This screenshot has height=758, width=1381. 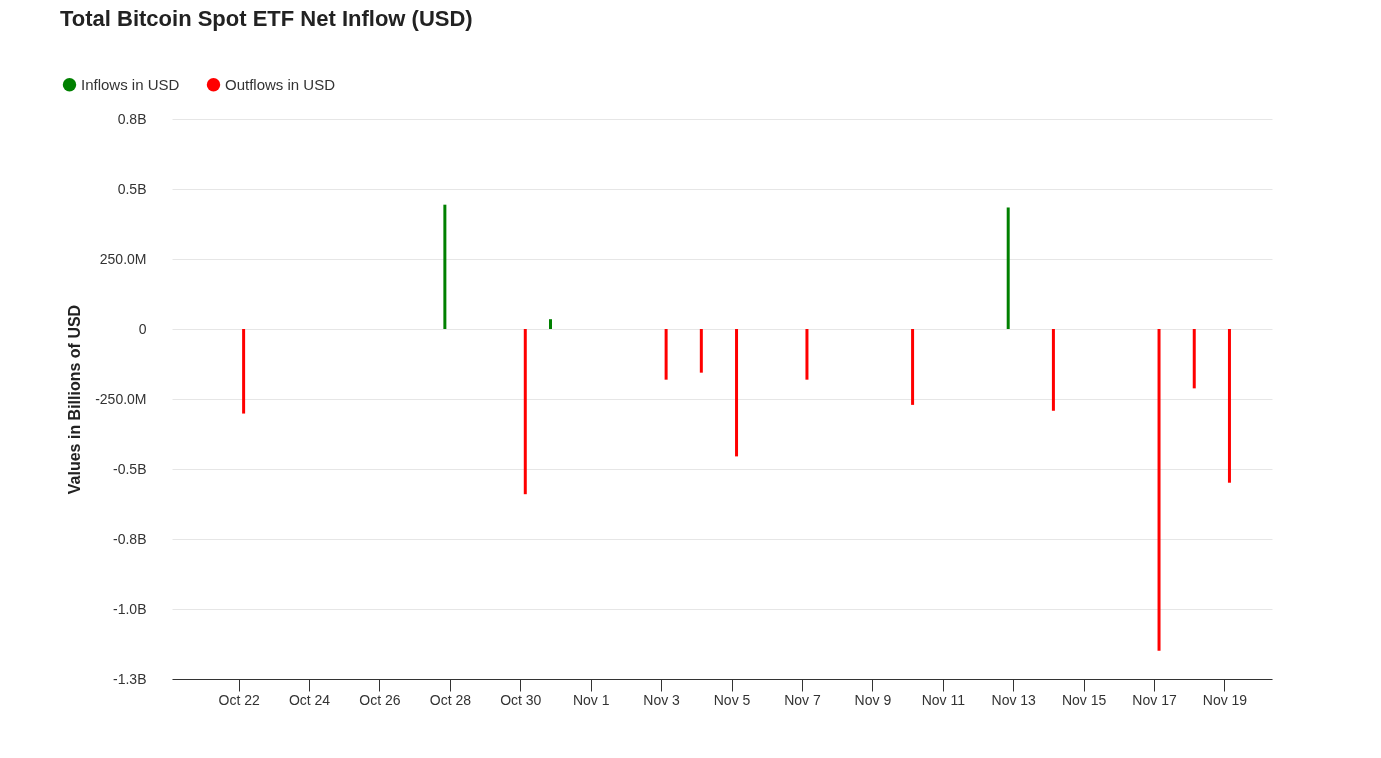 What do you see at coordinates (280, 84) in the screenshot?
I see `legend-label: Outflows in USD` at bounding box center [280, 84].